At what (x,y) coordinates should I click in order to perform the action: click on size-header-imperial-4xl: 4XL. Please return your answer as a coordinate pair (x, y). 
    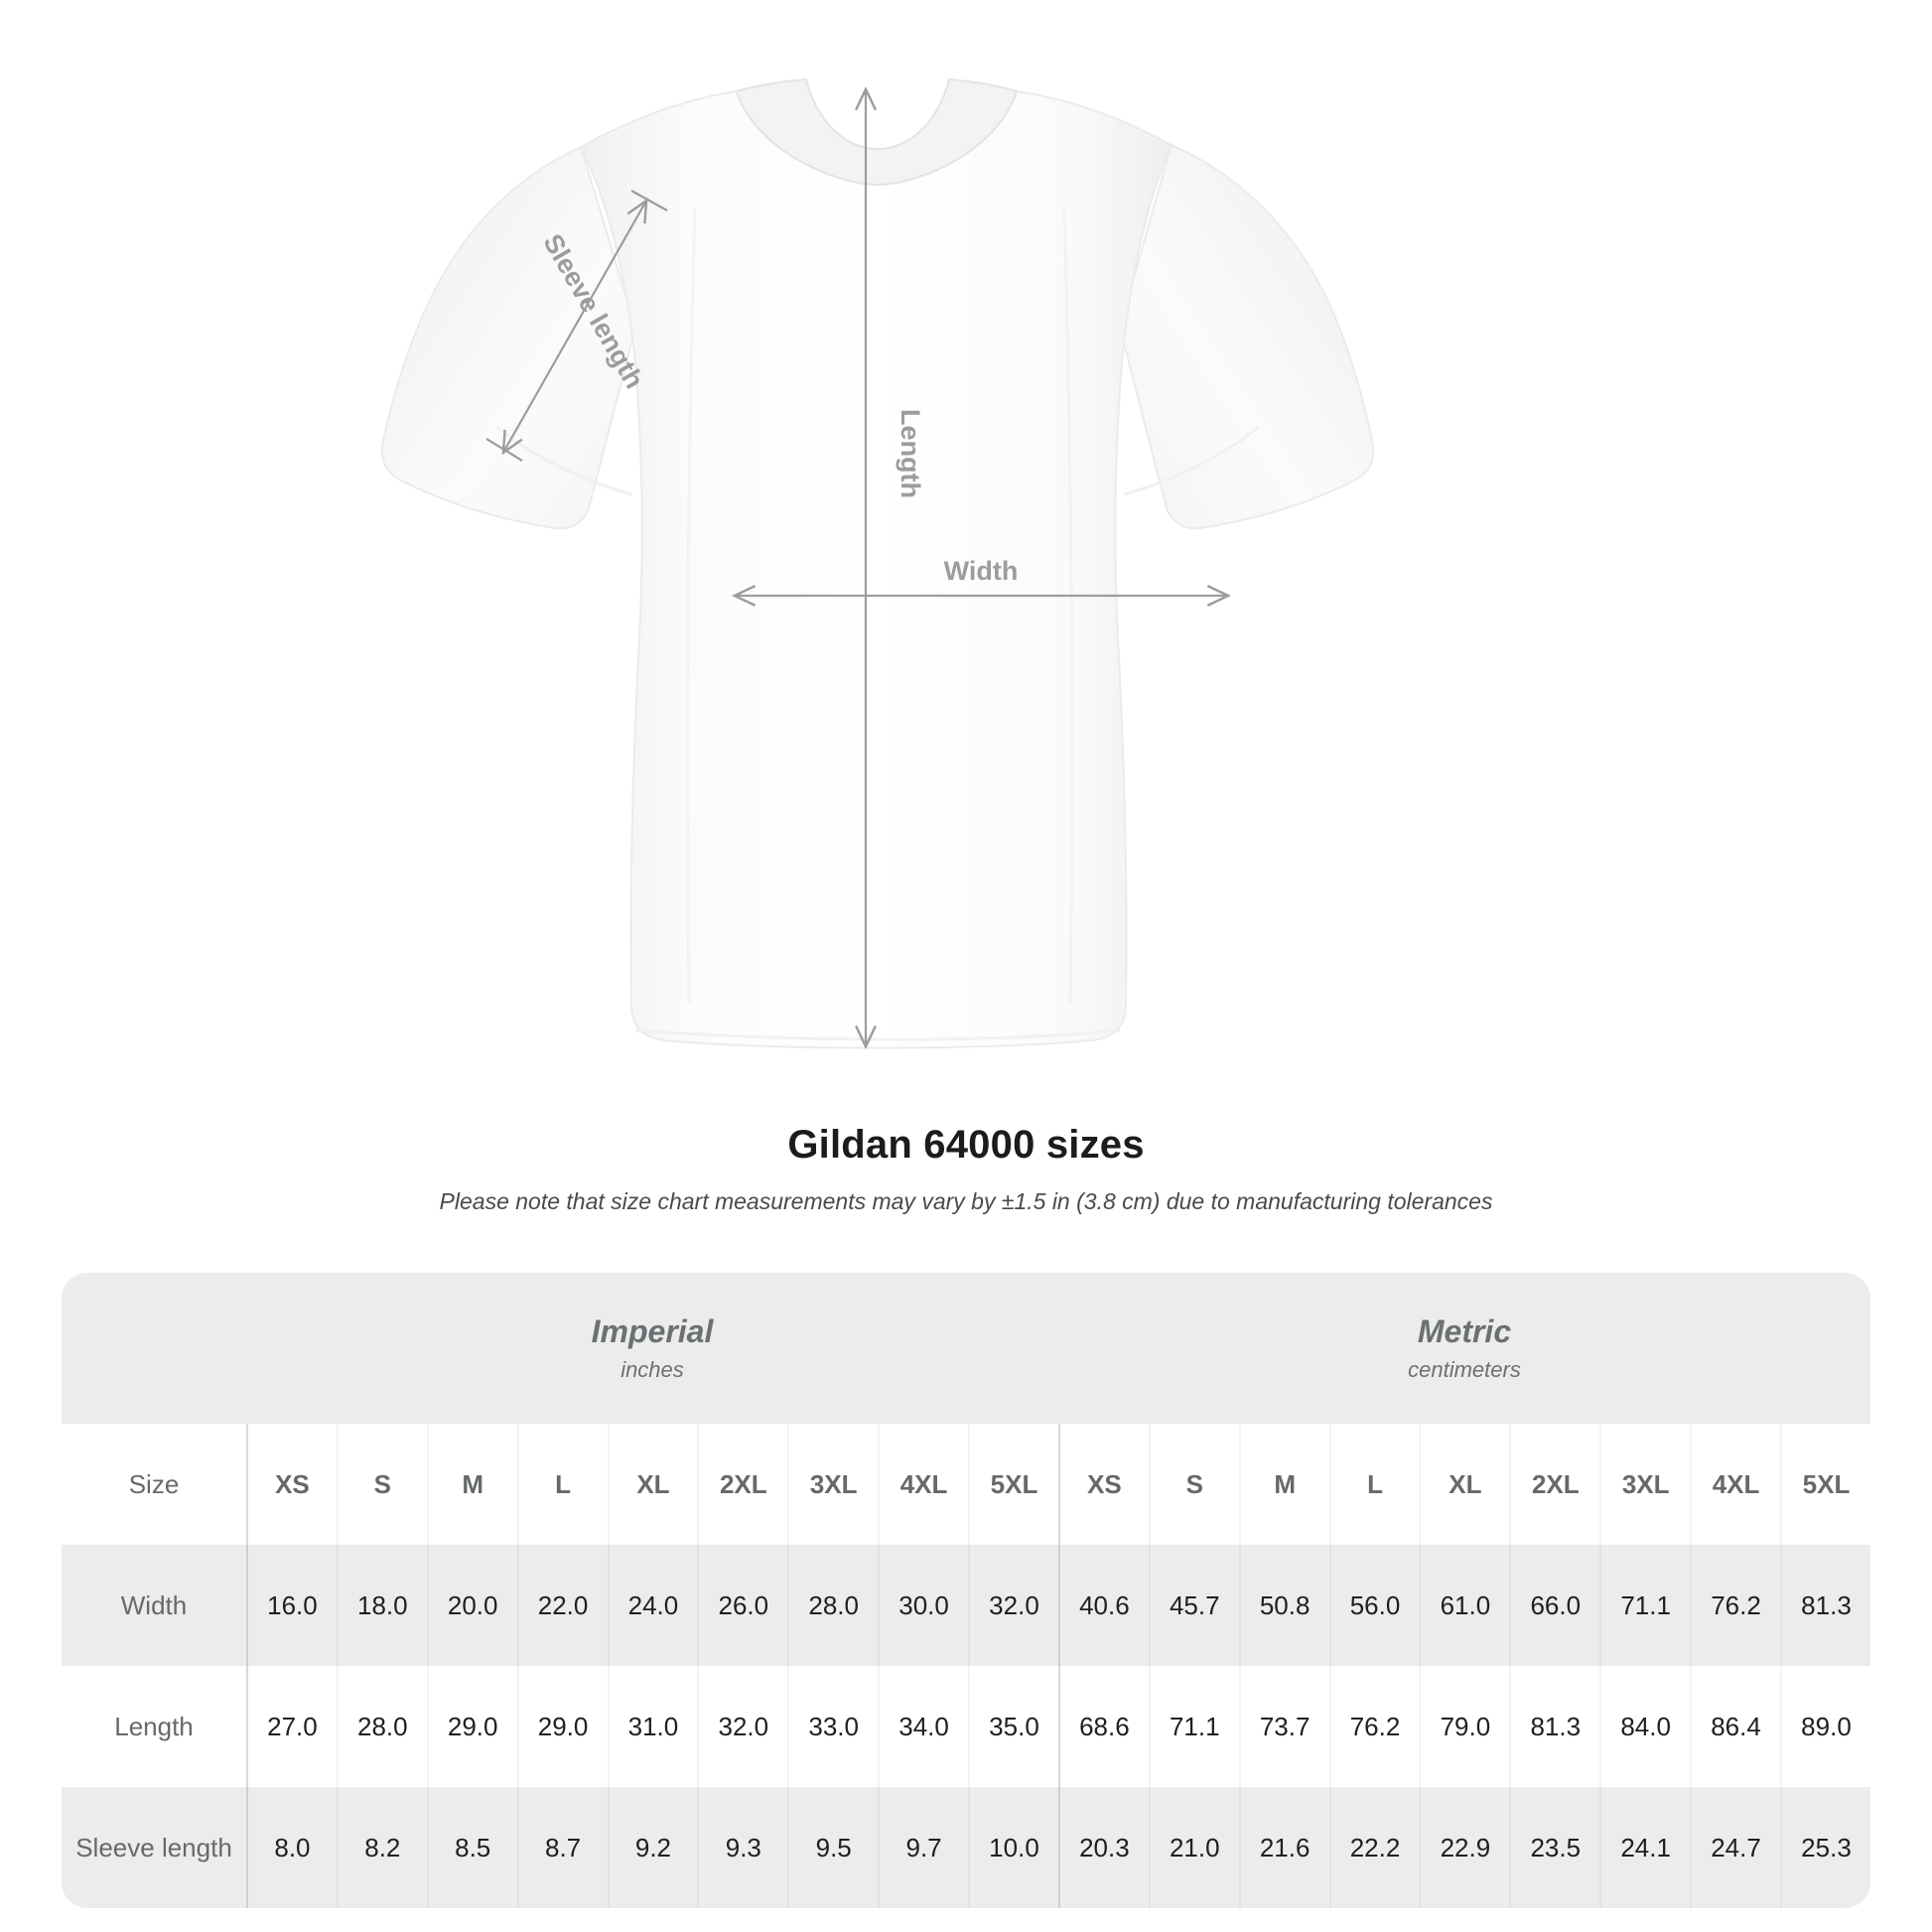
    Looking at the image, I should click on (923, 1485).